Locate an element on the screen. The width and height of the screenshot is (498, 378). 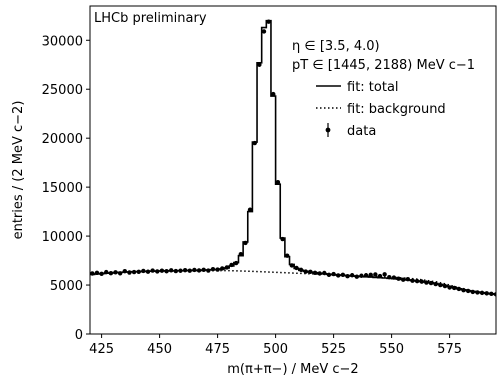
x-tick-label: 425 is located at coordinates (101, 349).